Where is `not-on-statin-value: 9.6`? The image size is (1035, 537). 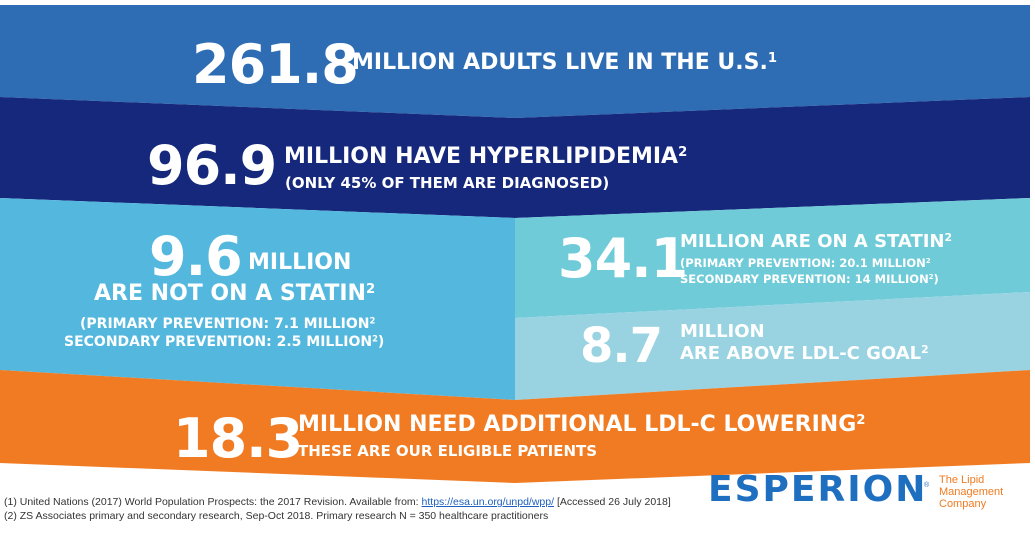 not-on-statin-value: 9.6 is located at coordinates (196, 256).